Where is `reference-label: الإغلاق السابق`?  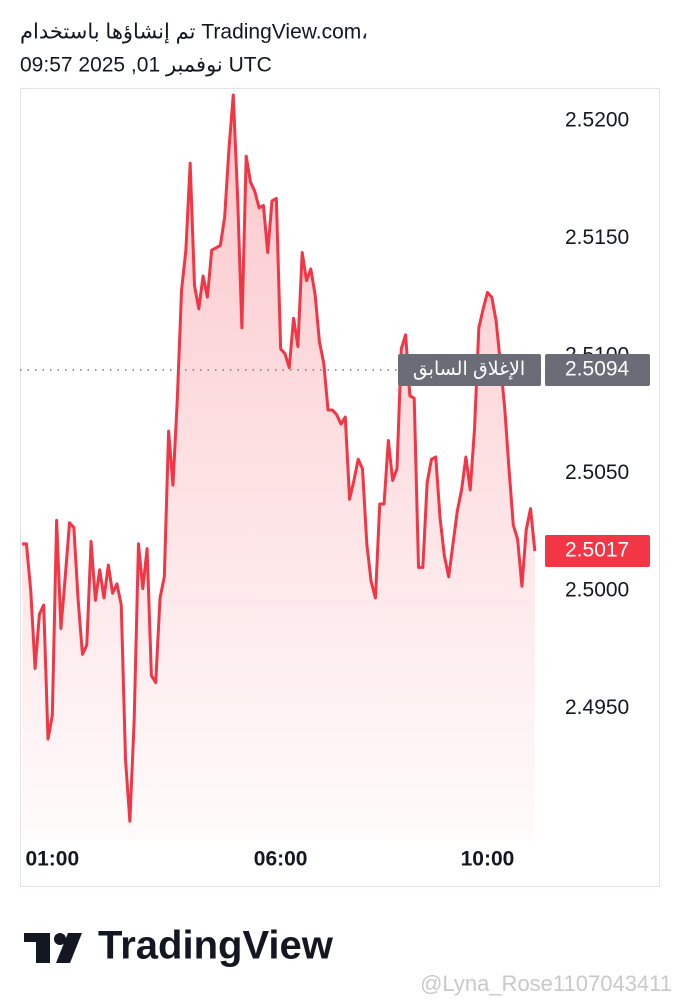
reference-label: الإغلاق السابق is located at coordinates (469, 369).